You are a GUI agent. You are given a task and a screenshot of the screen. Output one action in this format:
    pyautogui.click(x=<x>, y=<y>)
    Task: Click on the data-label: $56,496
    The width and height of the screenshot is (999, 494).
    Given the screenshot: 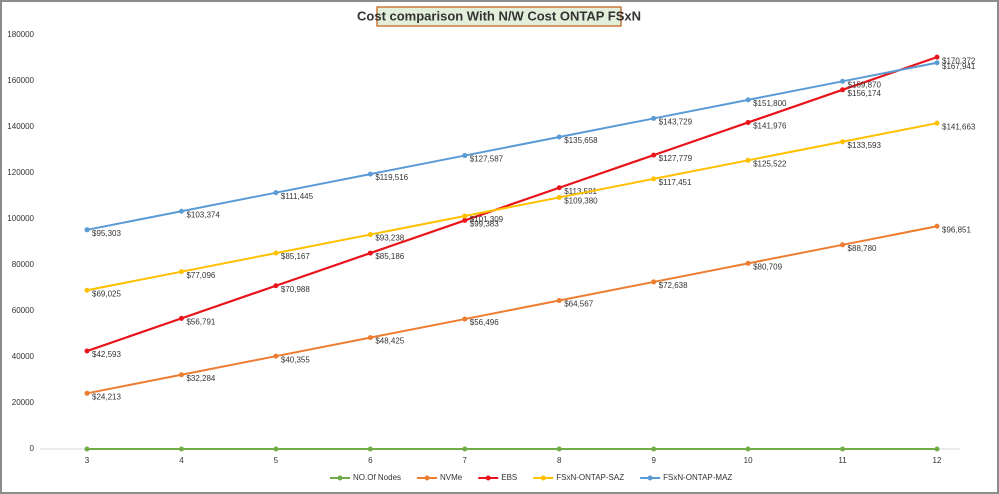 What is the action you would take?
    pyautogui.click(x=484, y=322)
    